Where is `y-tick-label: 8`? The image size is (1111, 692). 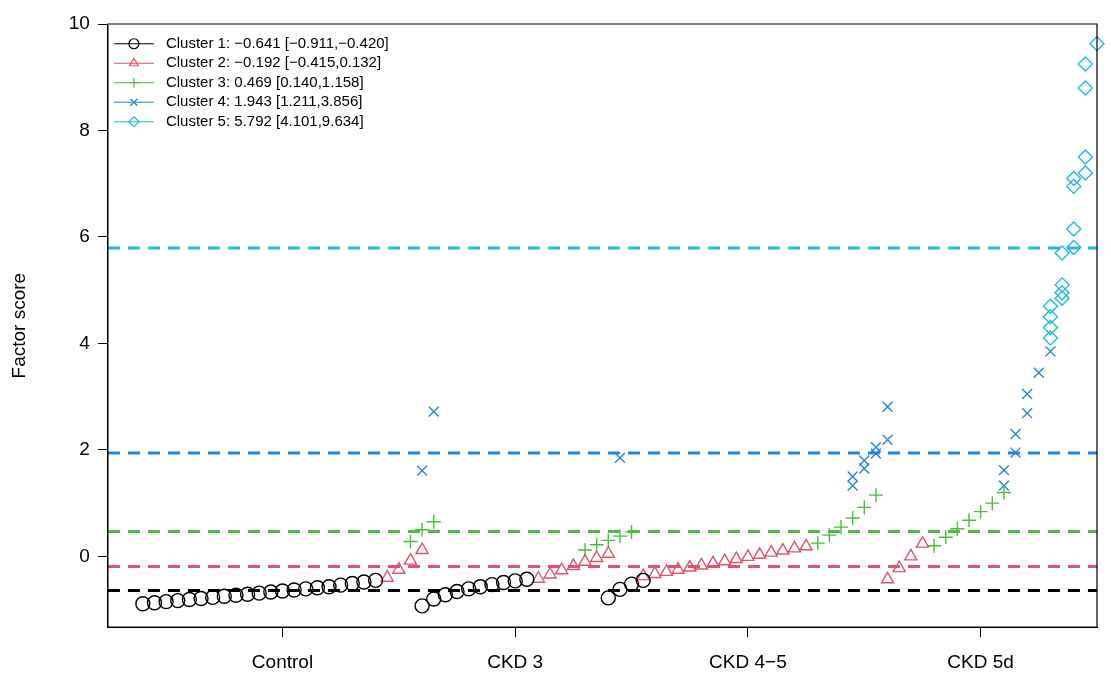 y-tick-label: 8 is located at coordinates (84, 129).